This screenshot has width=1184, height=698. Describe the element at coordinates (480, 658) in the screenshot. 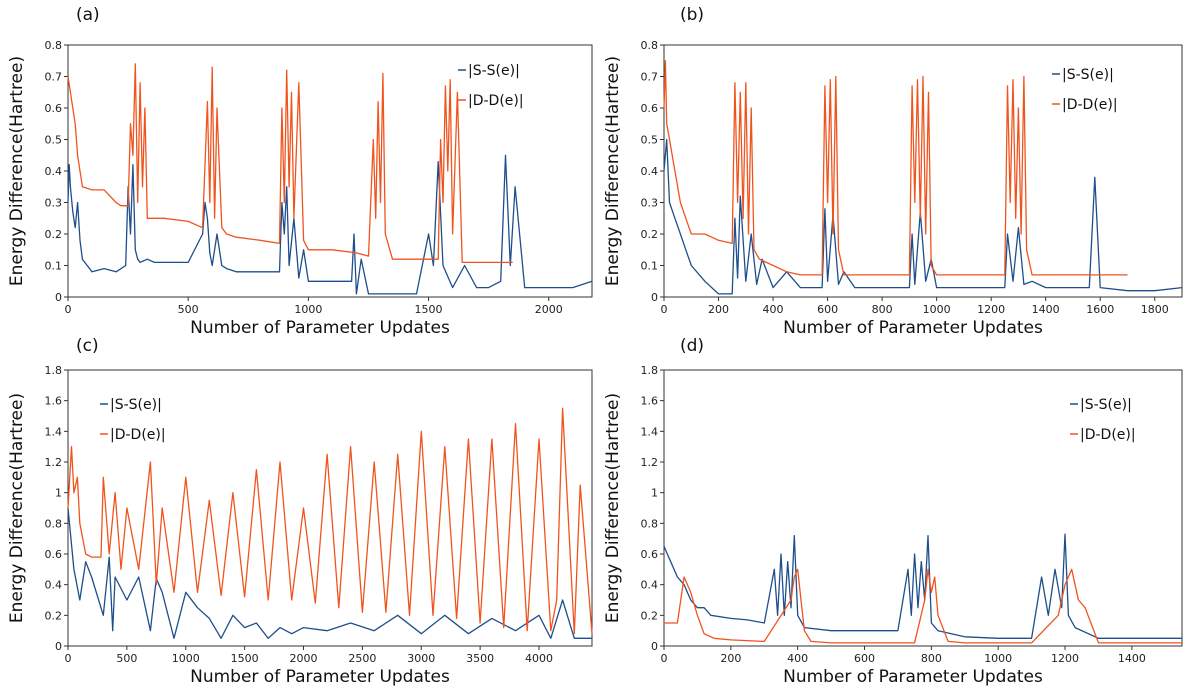

I see `x-tick-label: 3500` at that location.